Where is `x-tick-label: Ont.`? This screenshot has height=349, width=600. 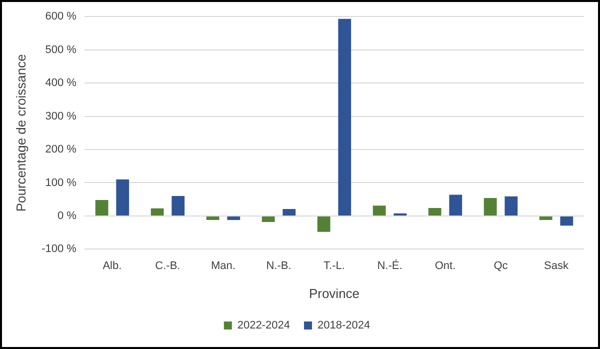 x-tick-label: Ont. is located at coordinates (445, 266).